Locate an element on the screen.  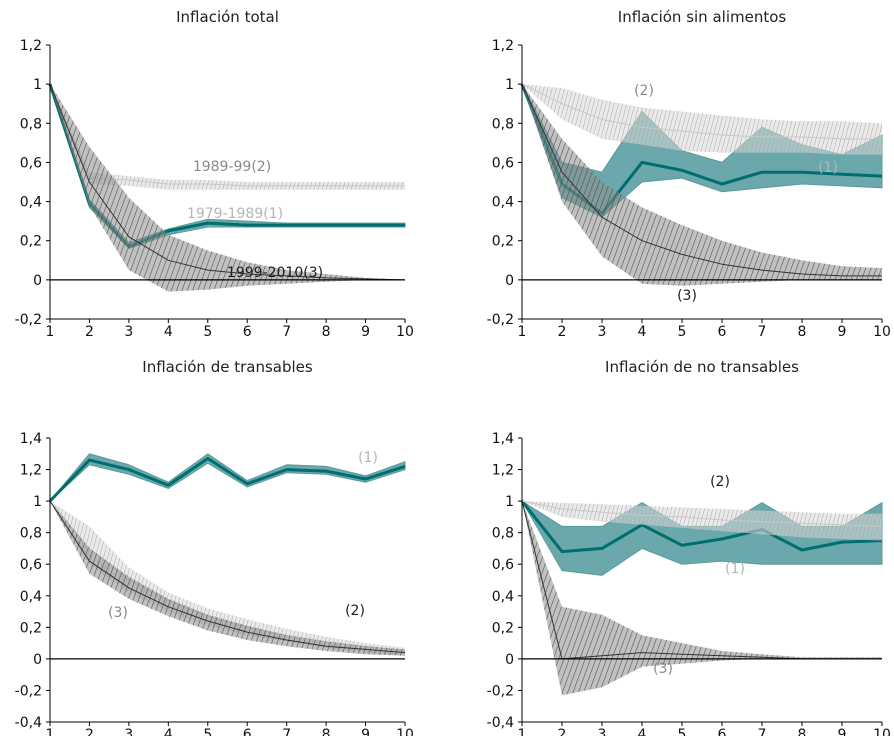
series-label: 1989-99(2) is located at coordinates (232, 167).